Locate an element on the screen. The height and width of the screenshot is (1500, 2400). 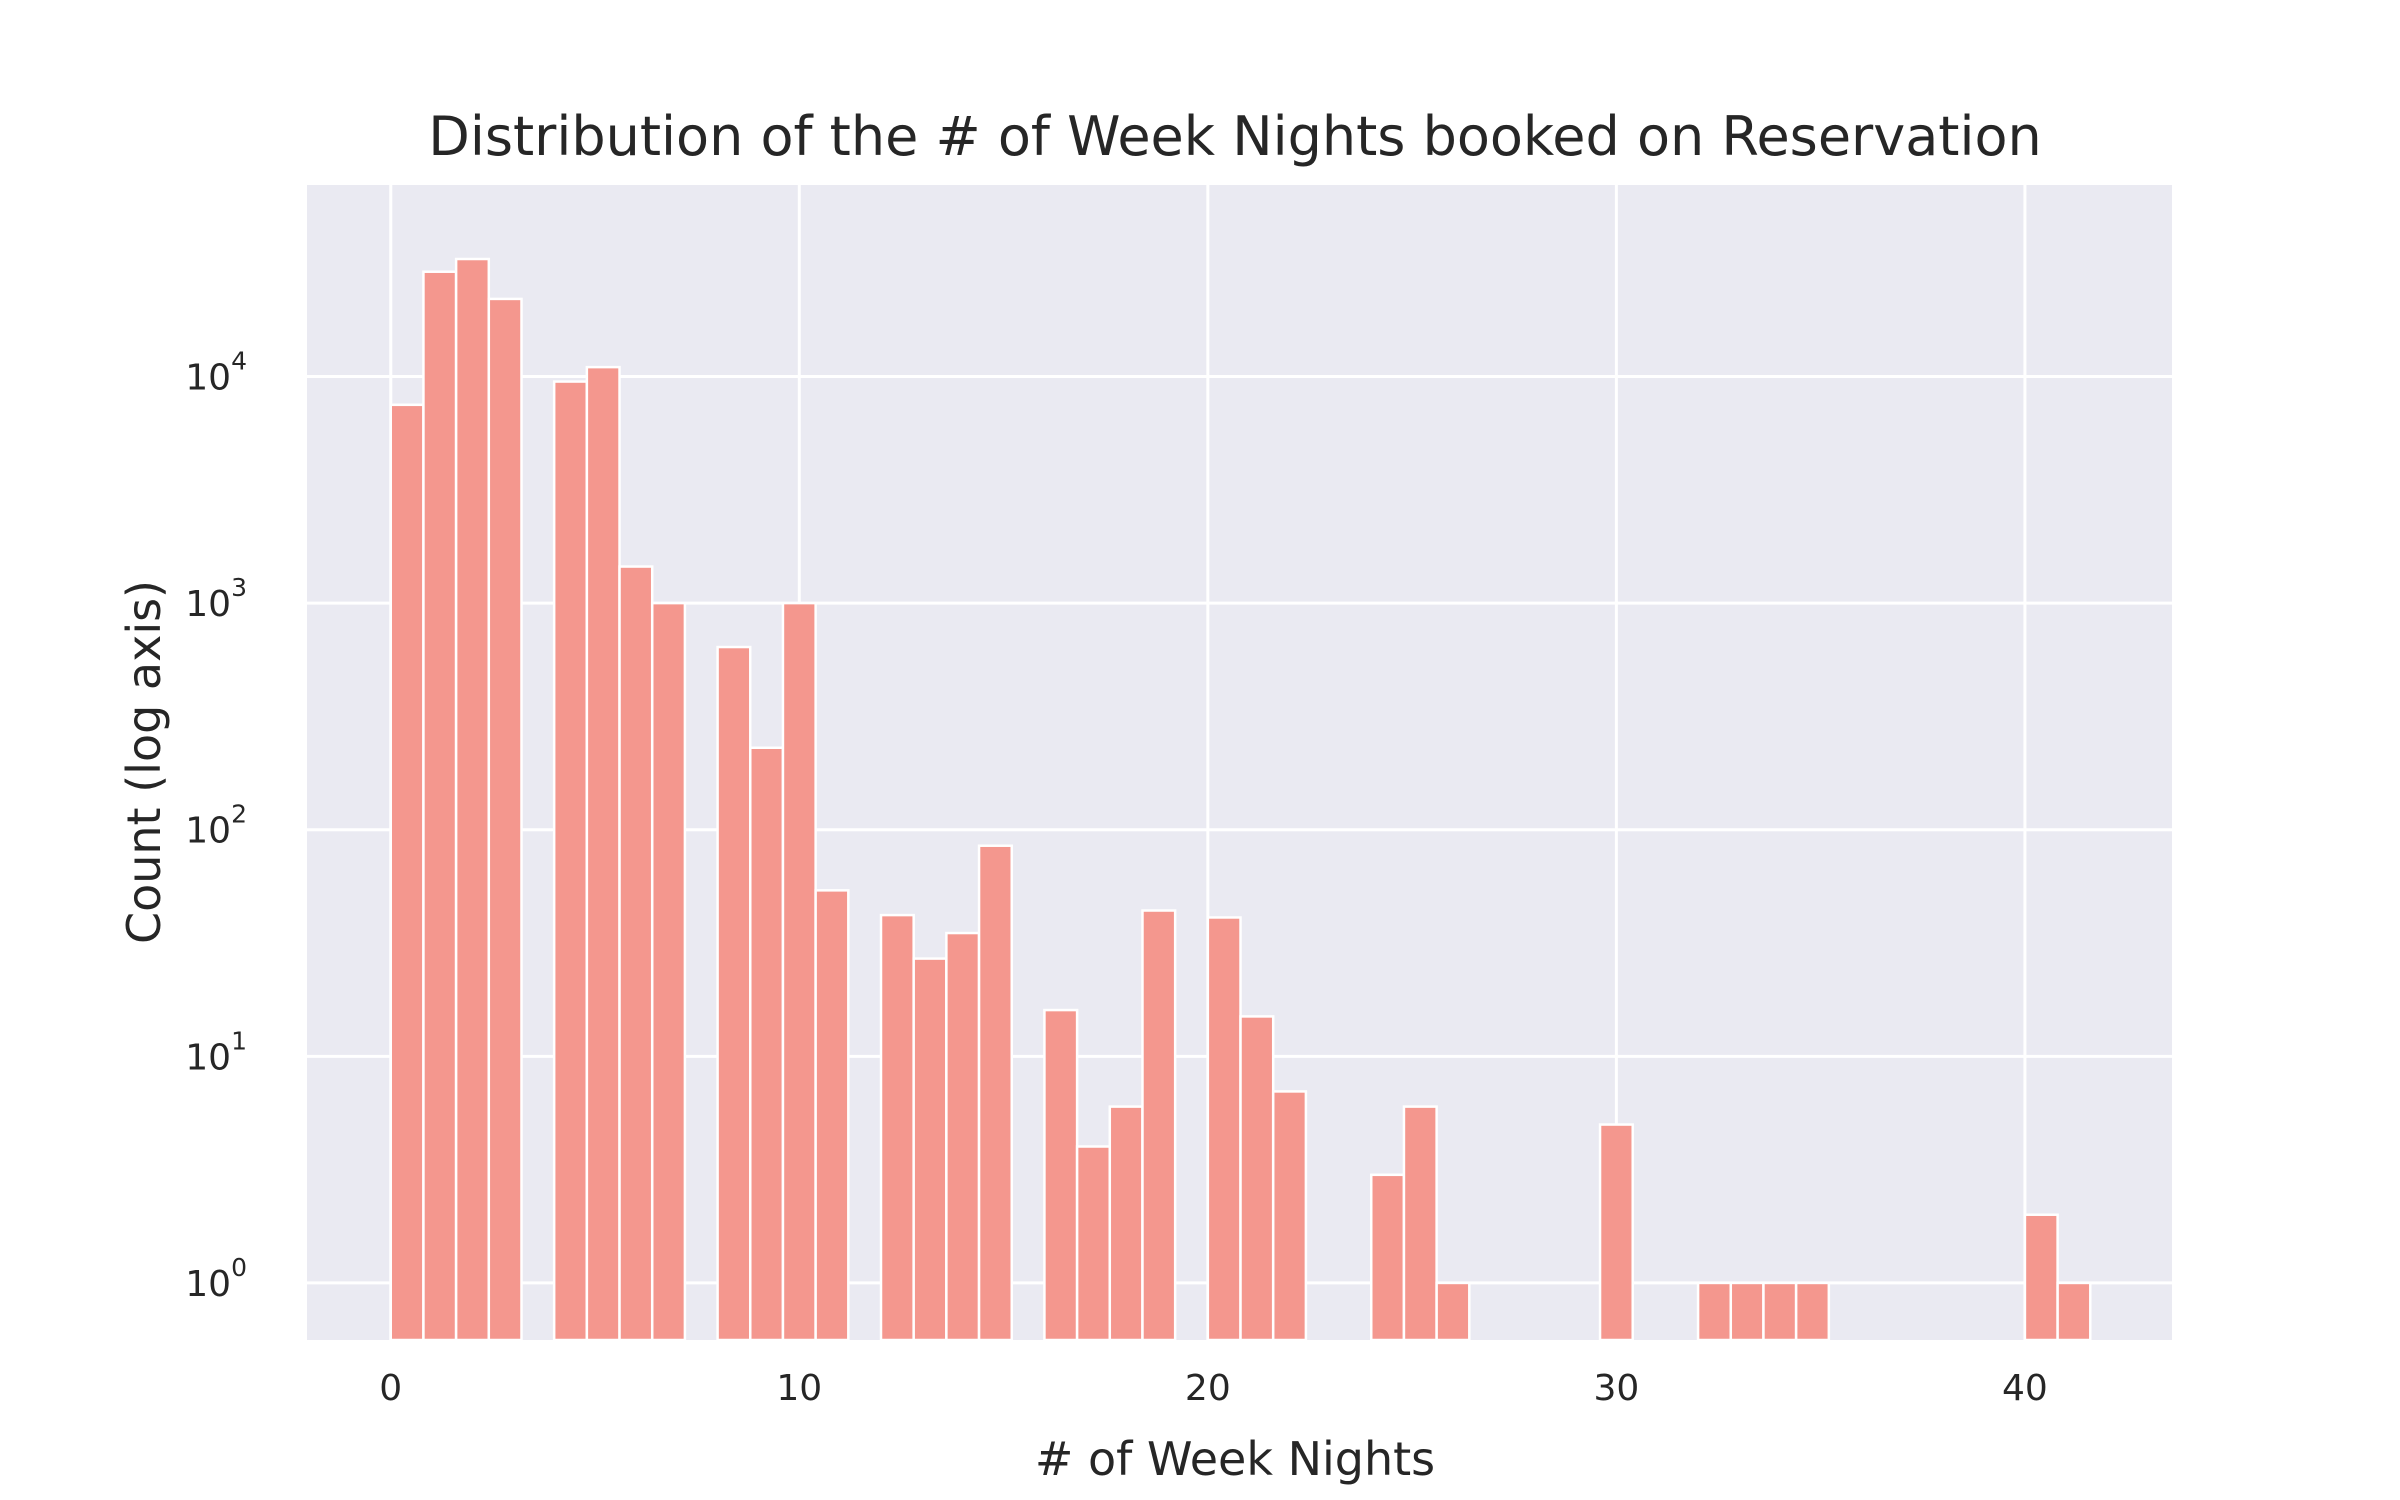
x-tick-label: 20 is located at coordinates (1208, 1388).